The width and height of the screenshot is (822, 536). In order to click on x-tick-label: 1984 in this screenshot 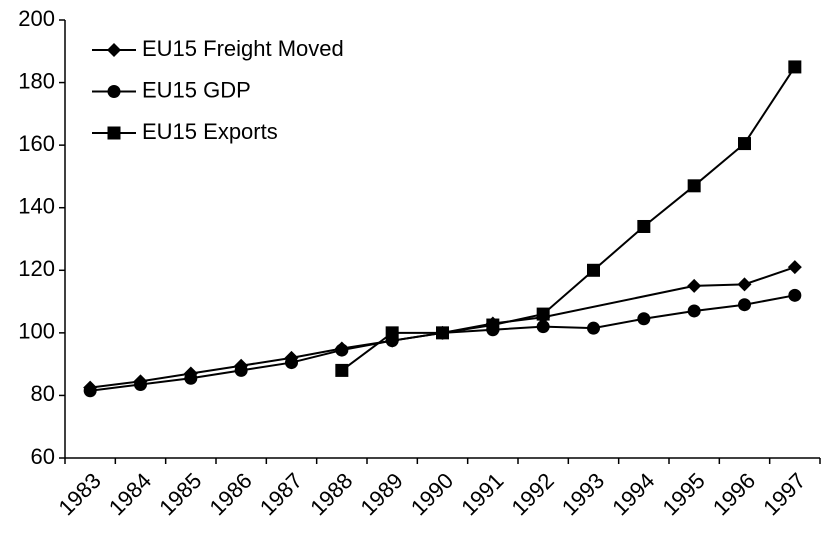, I will do `click(130, 494)`.